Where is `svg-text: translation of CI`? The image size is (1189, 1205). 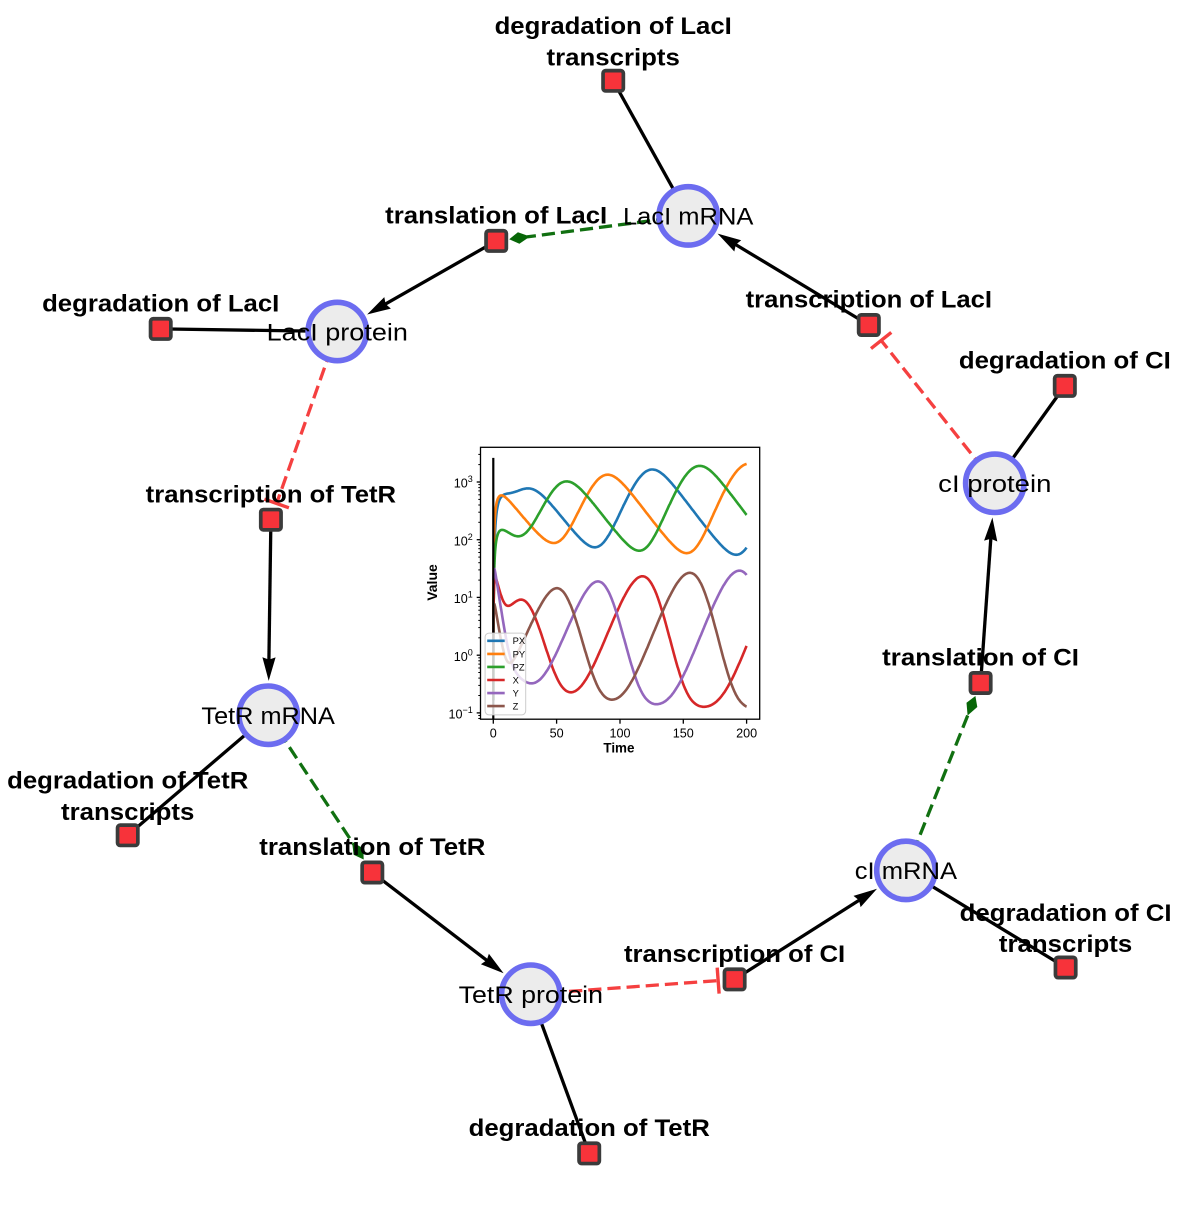
svg-text: translation of CI is located at coordinates (980, 658).